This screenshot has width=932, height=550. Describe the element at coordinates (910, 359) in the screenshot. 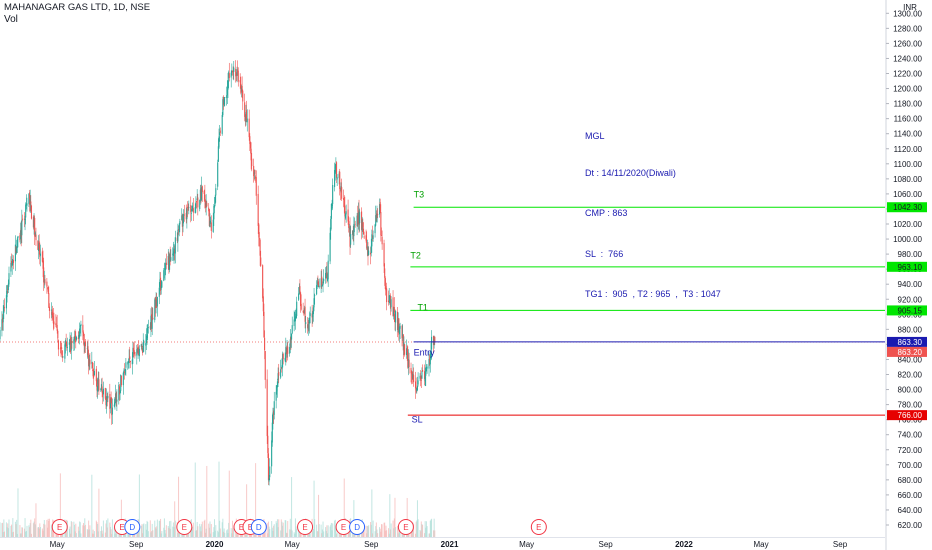

I see `price-tick-label: 840.00` at that location.